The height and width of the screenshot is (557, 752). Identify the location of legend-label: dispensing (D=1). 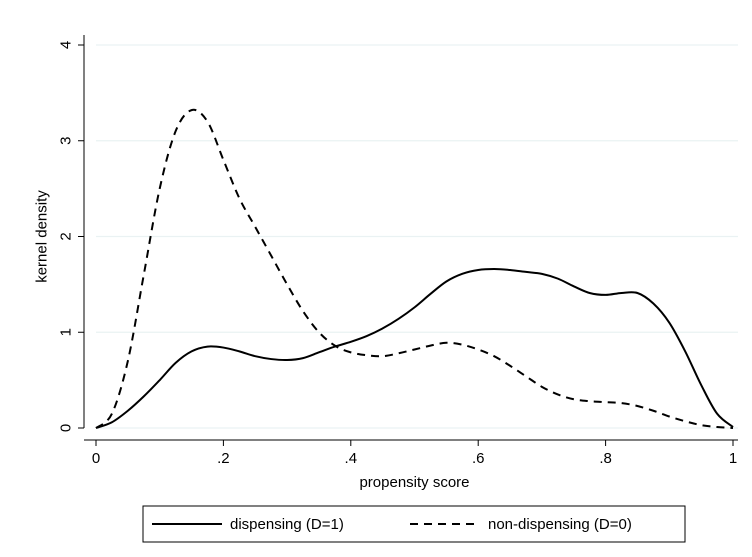
(287, 524).